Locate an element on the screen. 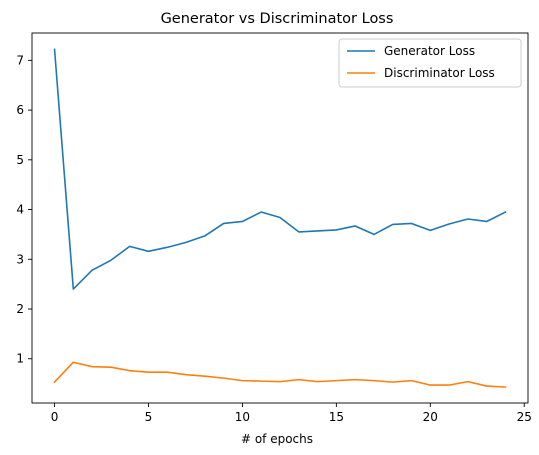 This screenshot has width=539, height=455. x-tick-label: 10 is located at coordinates (242, 417).